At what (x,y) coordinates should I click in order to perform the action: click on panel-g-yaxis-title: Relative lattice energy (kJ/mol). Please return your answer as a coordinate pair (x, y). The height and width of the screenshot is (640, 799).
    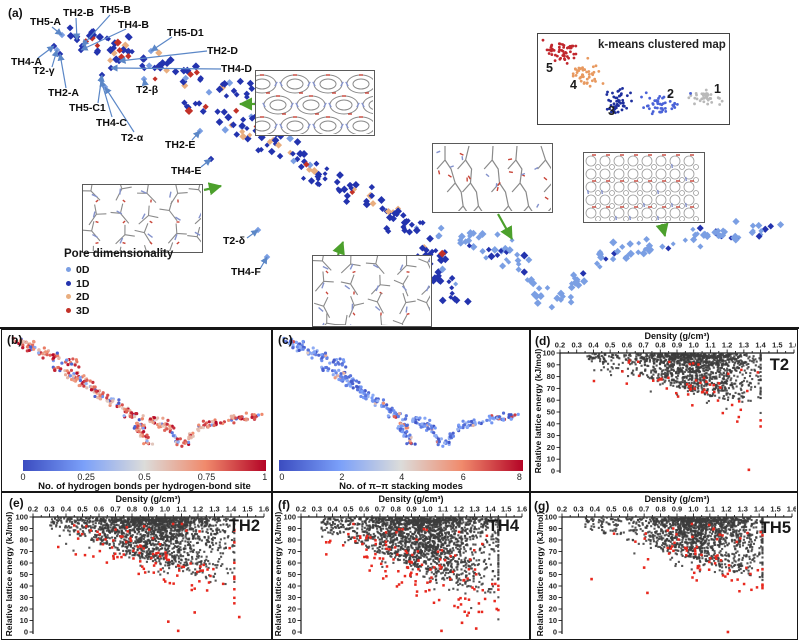
    Looking at the image, I should click on (540, 574).